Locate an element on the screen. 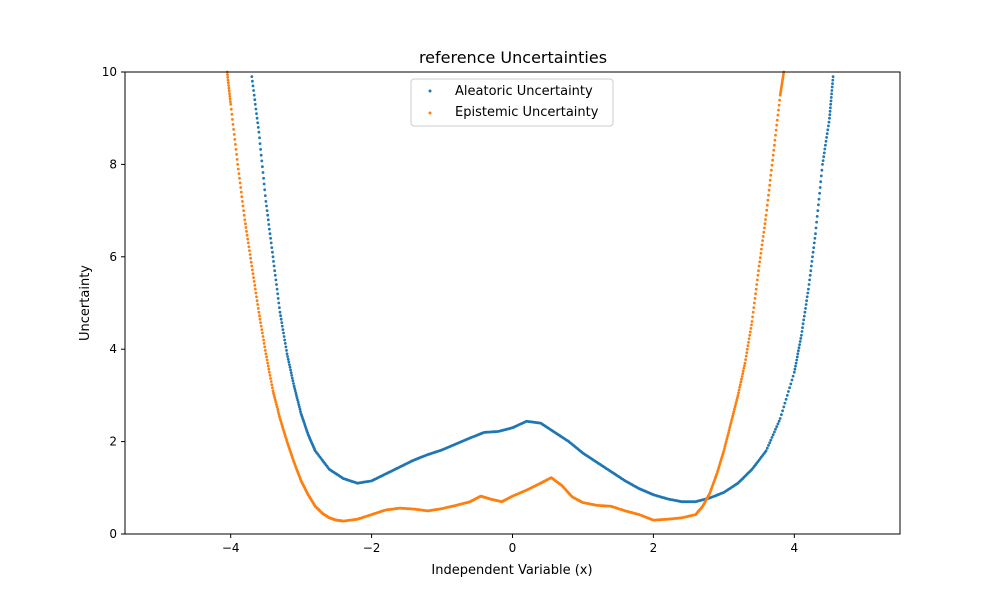 This screenshot has height=600, width=1000. y-tick-label: 2 is located at coordinates (113, 442).